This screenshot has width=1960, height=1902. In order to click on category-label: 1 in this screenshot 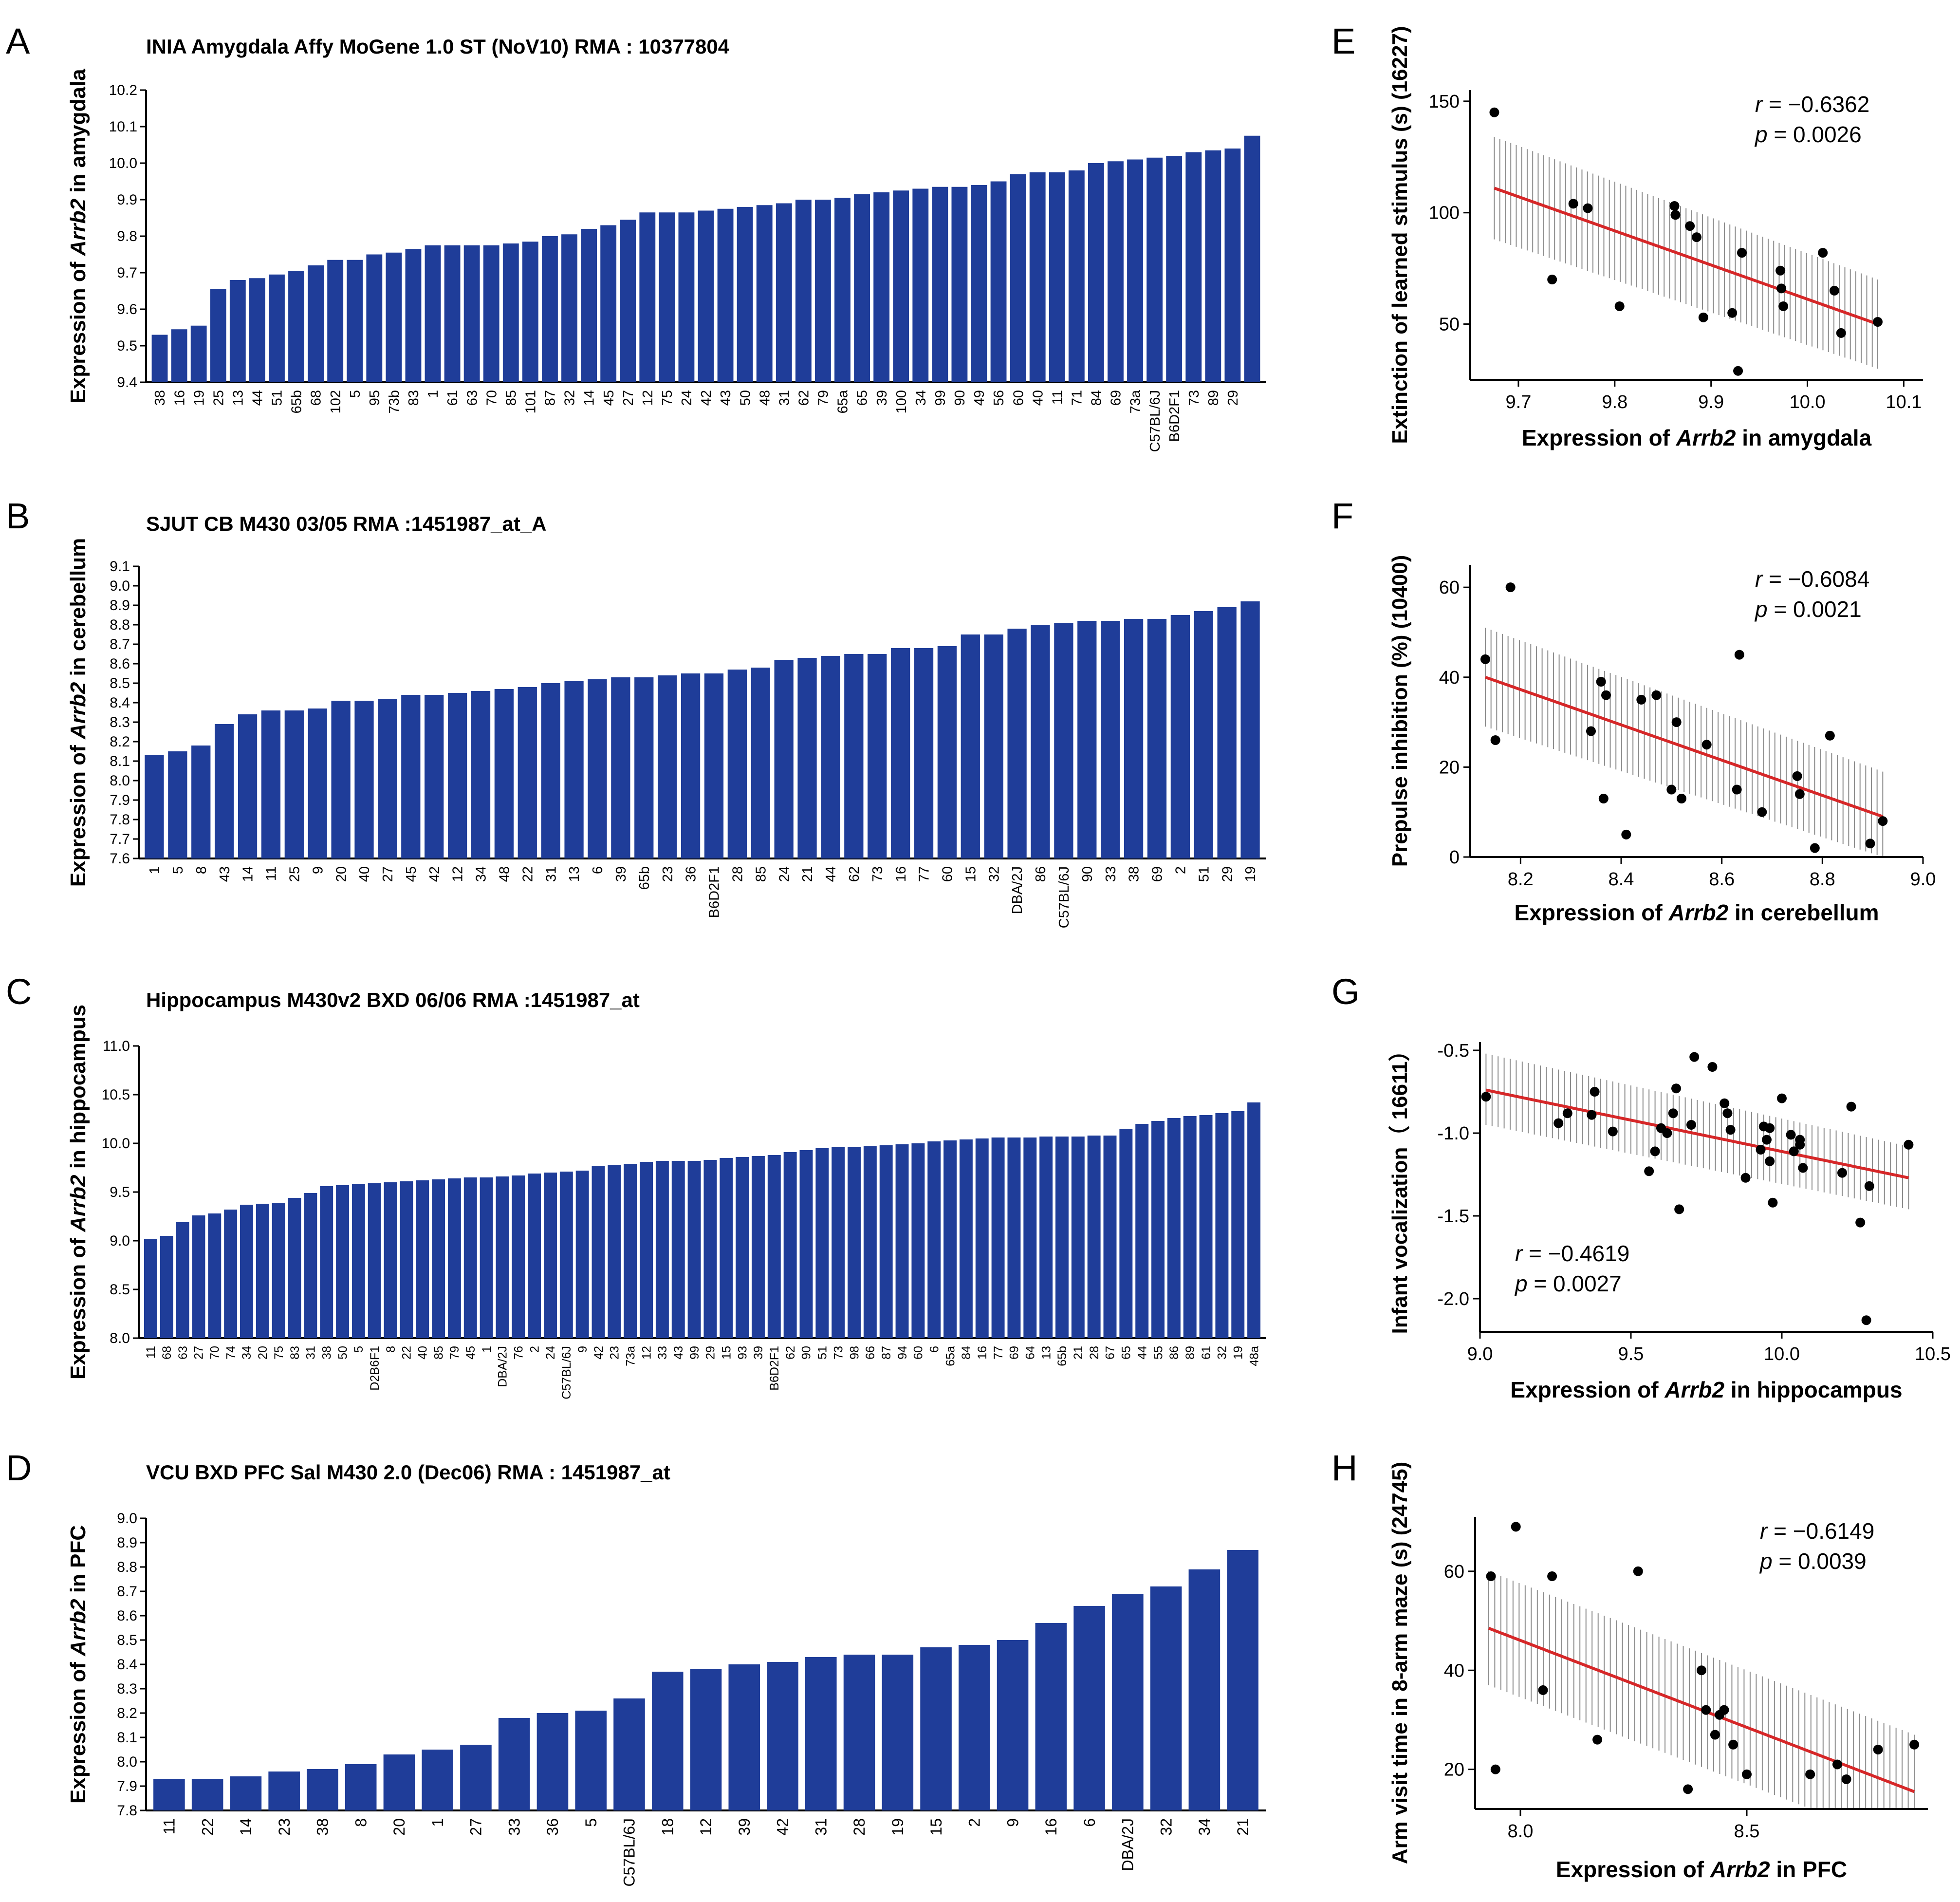, I will do `click(155, 870)`.